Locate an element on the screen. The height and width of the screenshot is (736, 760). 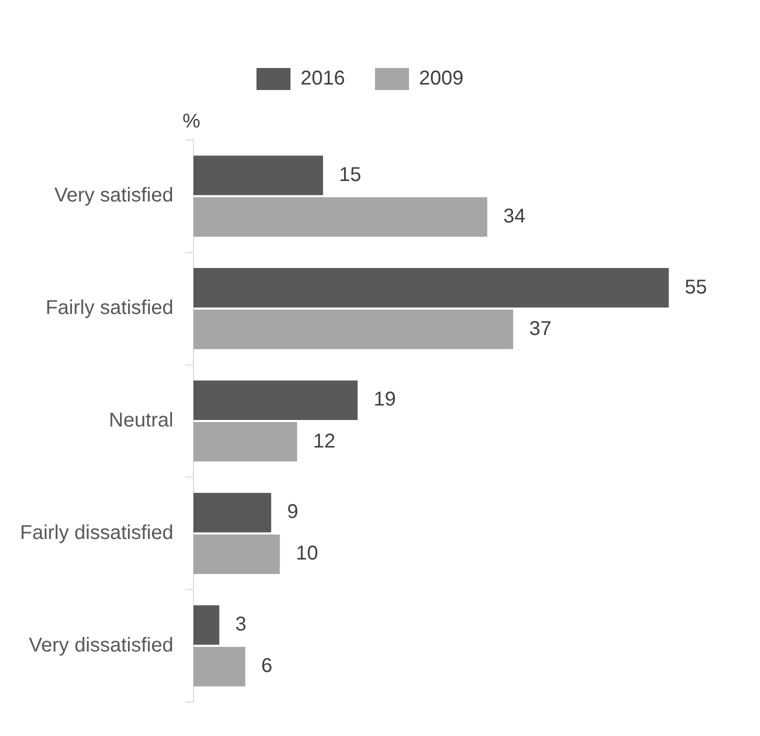
y-tick-label: Very satisfied is located at coordinates (114, 195).